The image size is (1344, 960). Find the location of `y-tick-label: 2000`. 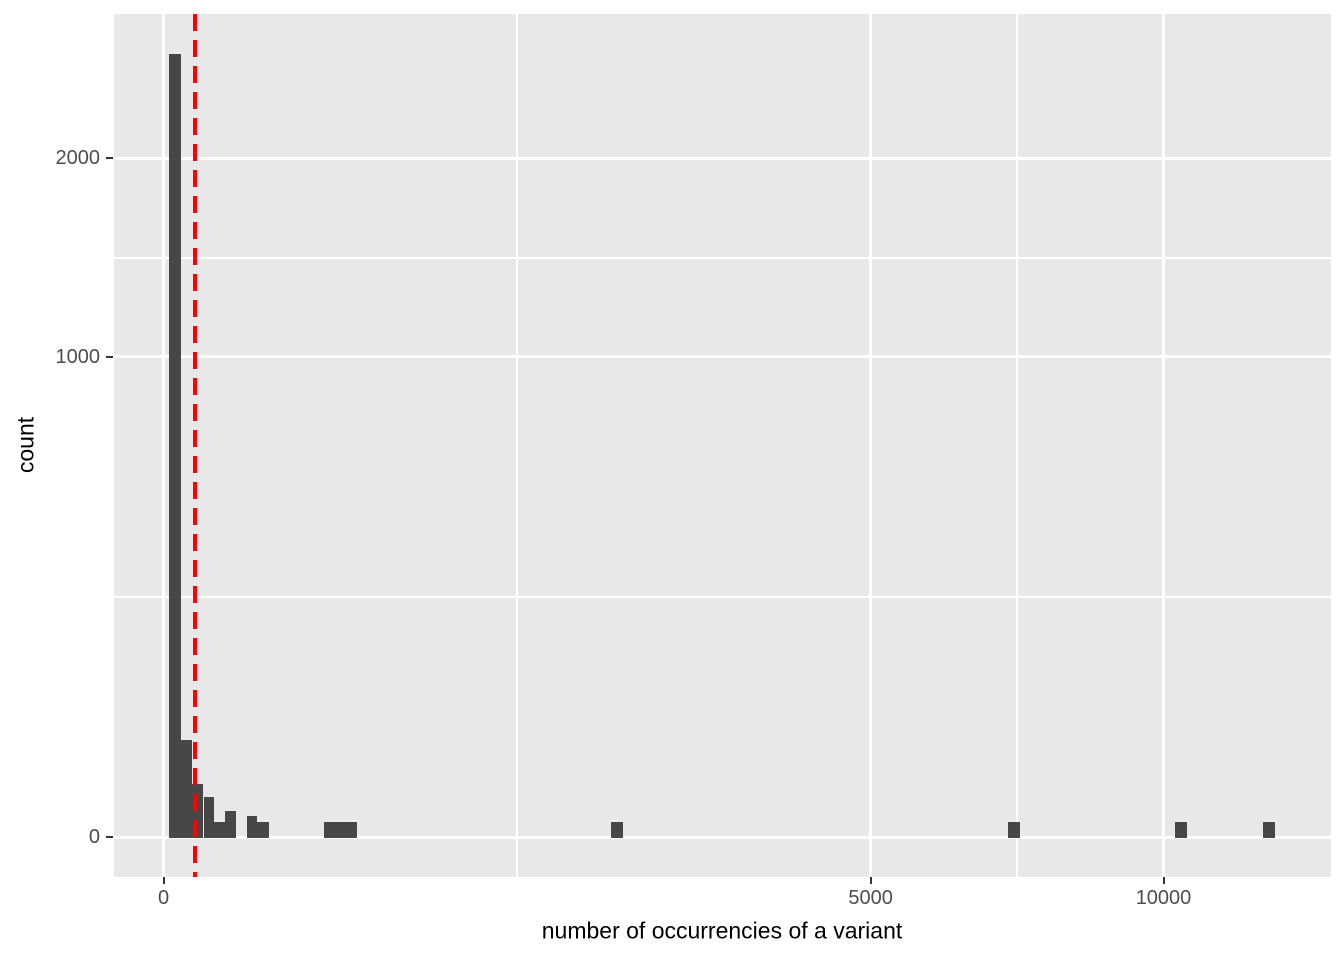

y-tick-label: 2000 is located at coordinates (78, 158).